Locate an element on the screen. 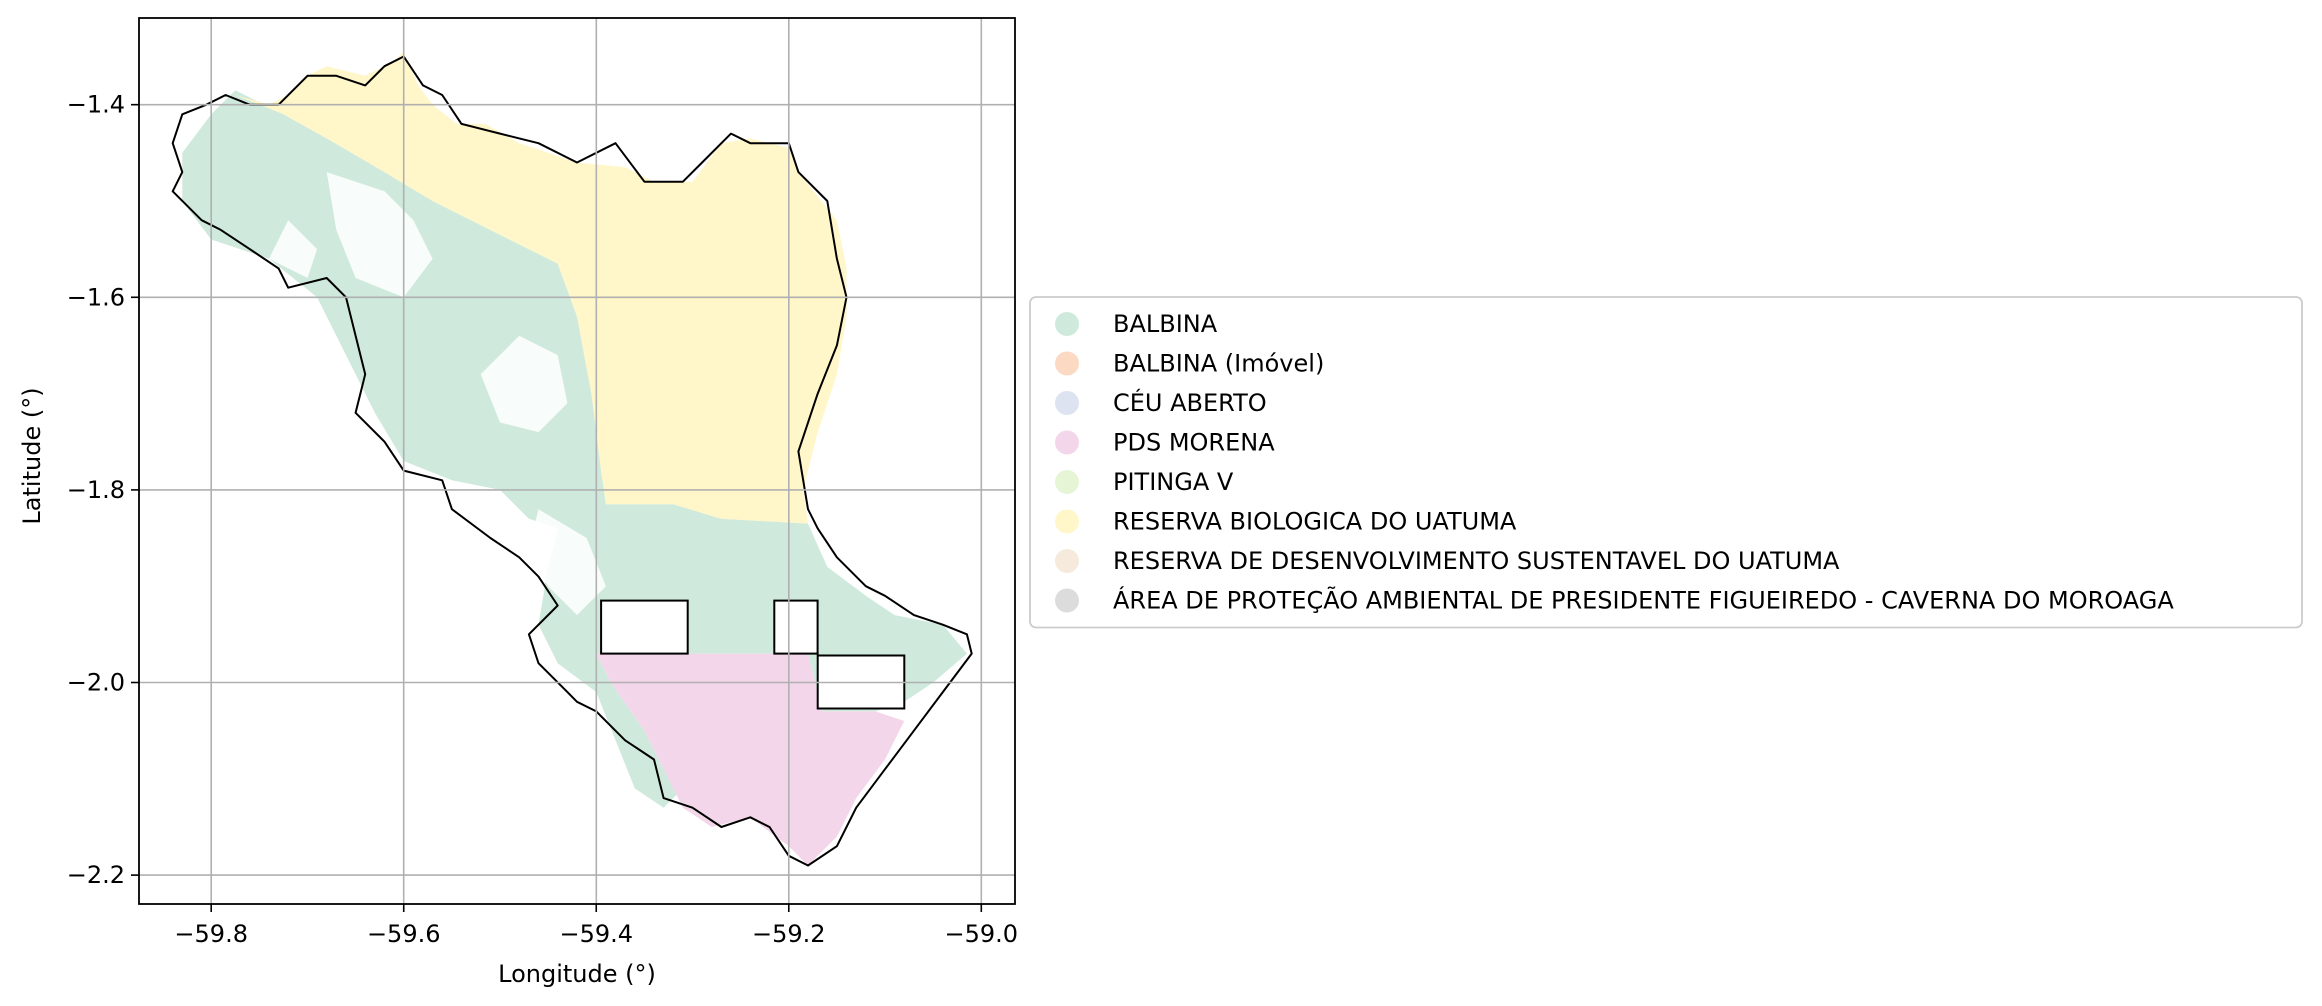 This screenshot has width=2322, height=1006. west-forest-gap is located at coordinates (293, 249).